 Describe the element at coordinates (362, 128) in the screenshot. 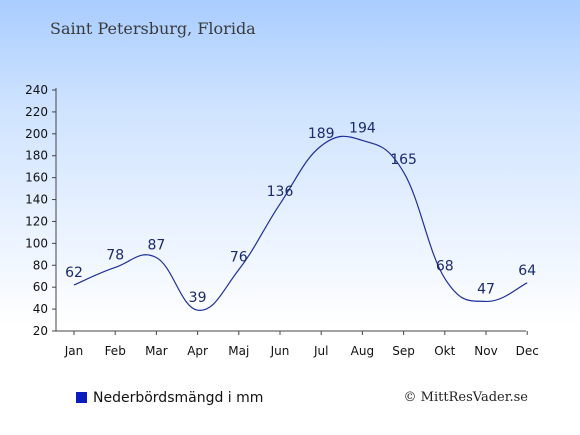

I see `data-label: 194` at that location.